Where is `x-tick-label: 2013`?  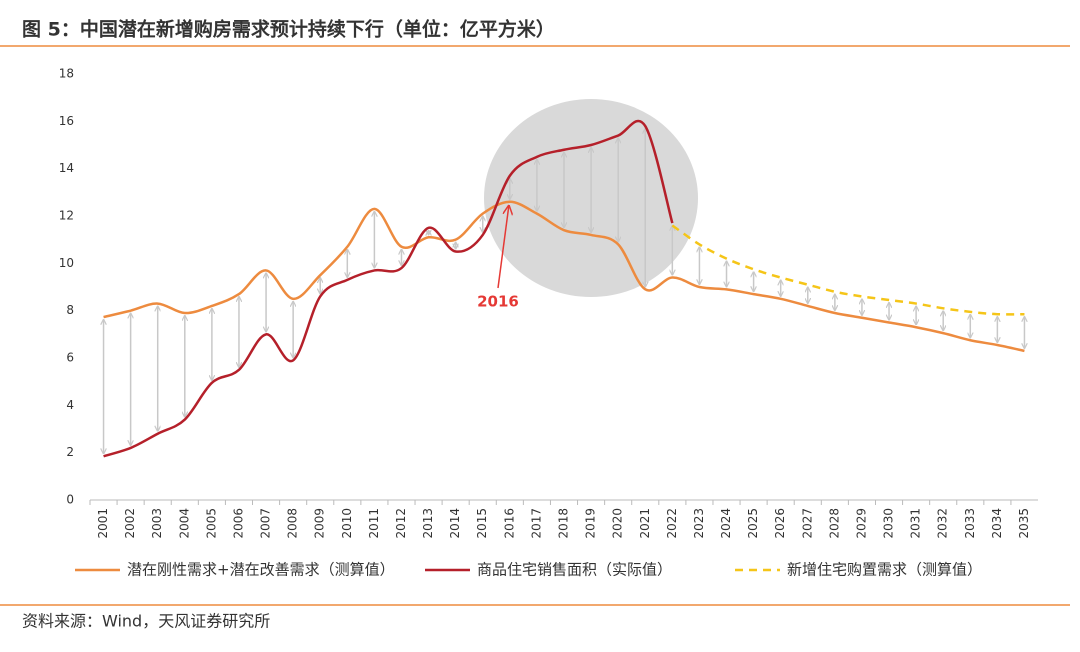
x-tick-label: 2013 is located at coordinates (428, 523).